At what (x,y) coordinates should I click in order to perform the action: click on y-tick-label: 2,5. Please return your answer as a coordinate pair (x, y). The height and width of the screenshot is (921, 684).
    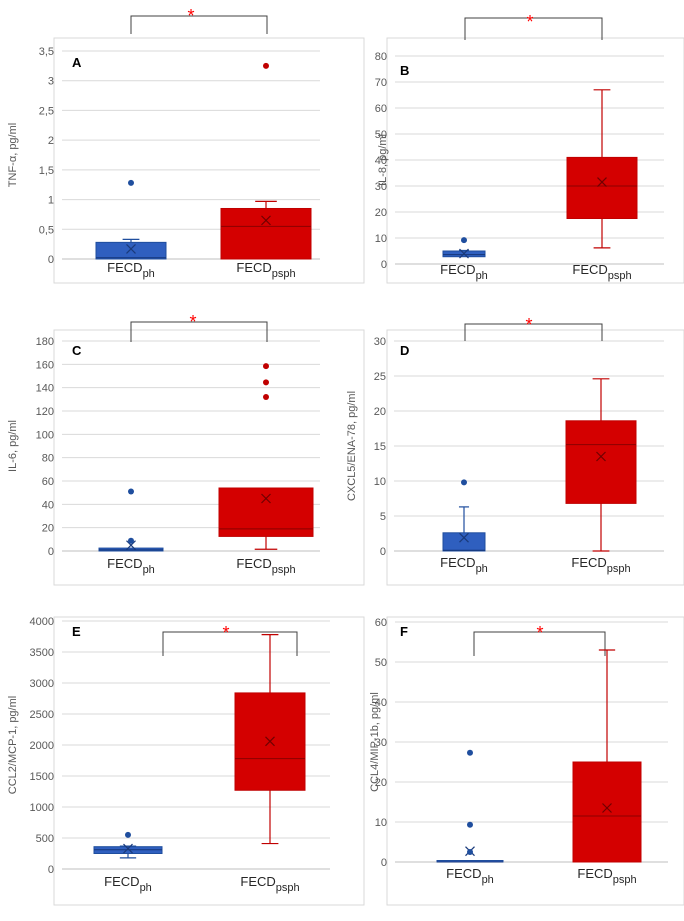
    Looking at the image, I should click on (46, 111).